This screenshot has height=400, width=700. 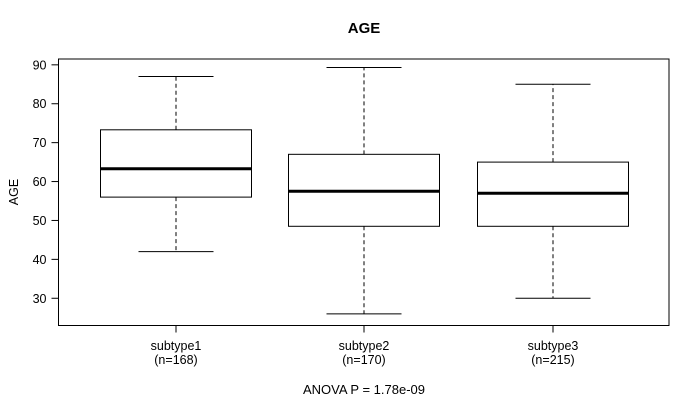 I want to click on y-axis-tick-label: 60, so click(x=40, y=182).